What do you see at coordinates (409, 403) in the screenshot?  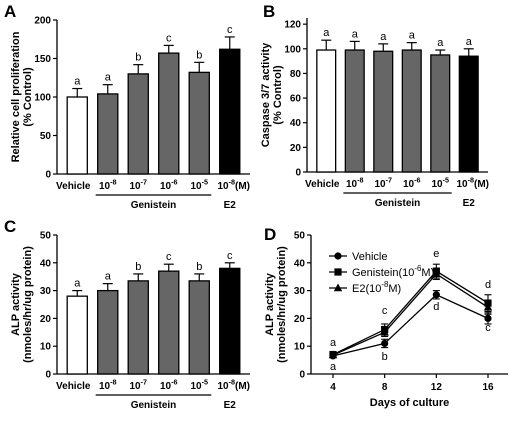 I see `x-axis-label: Days of culture` at bounding box center [409, 403].